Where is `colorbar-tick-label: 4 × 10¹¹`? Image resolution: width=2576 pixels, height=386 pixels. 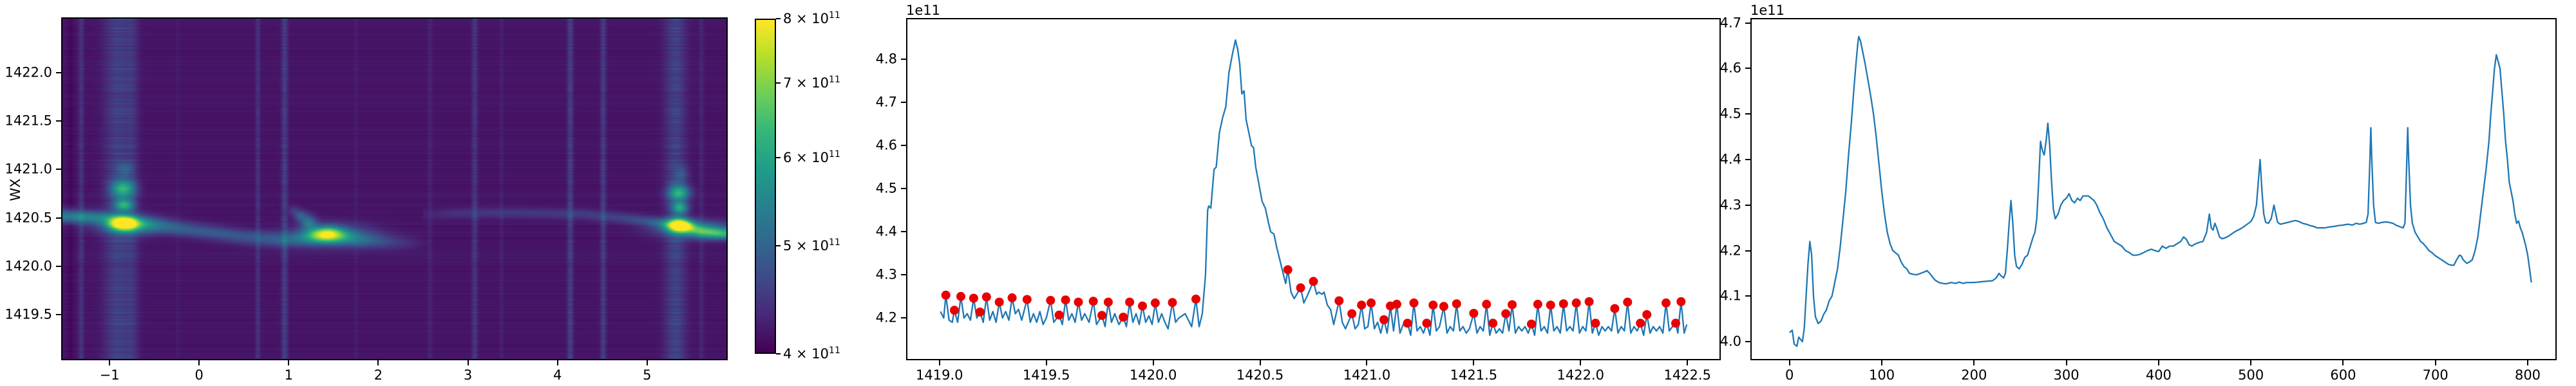
colorbar-tick-label: 4 × 10¹¹ is located at coordinates (812, 353).